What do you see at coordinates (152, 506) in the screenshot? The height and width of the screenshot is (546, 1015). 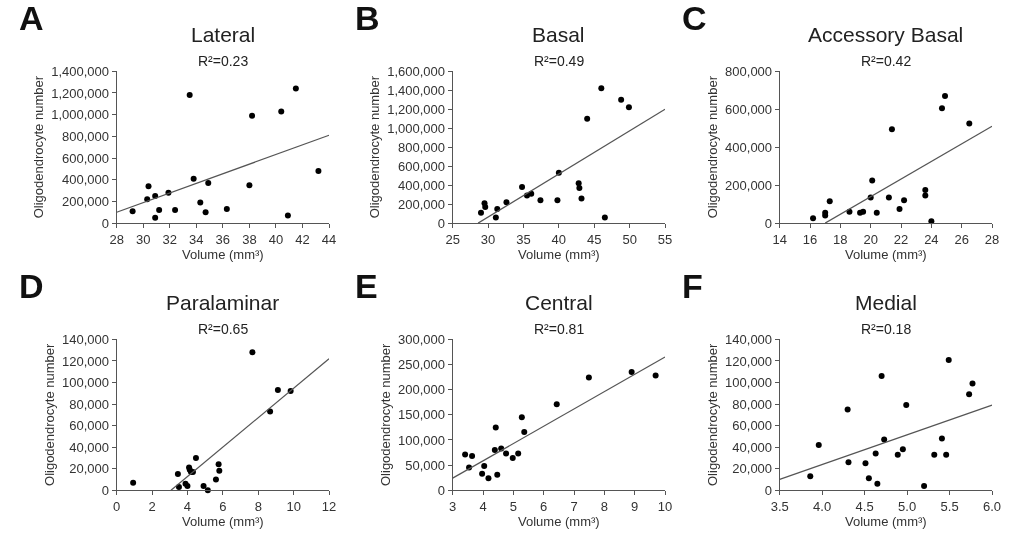 I see `x-tick-label: 2` at bounding box center [152, 506].